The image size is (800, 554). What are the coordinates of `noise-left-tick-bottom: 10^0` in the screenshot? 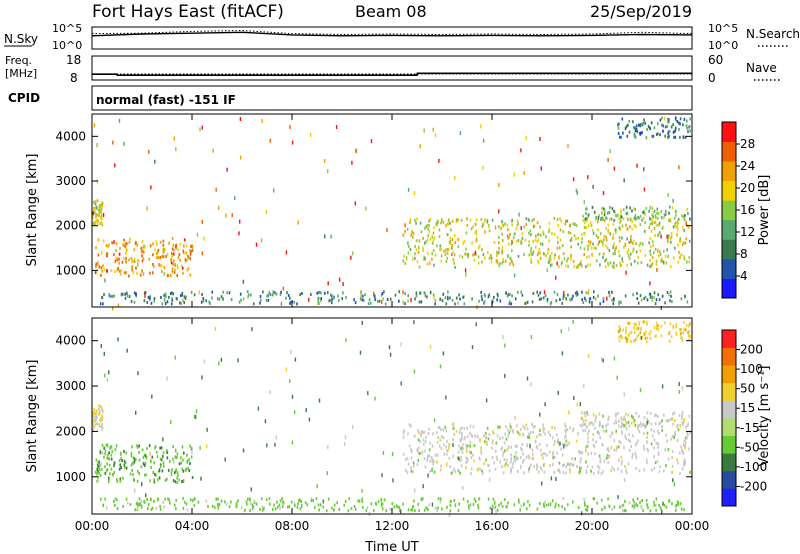 It's located at (67, 45).